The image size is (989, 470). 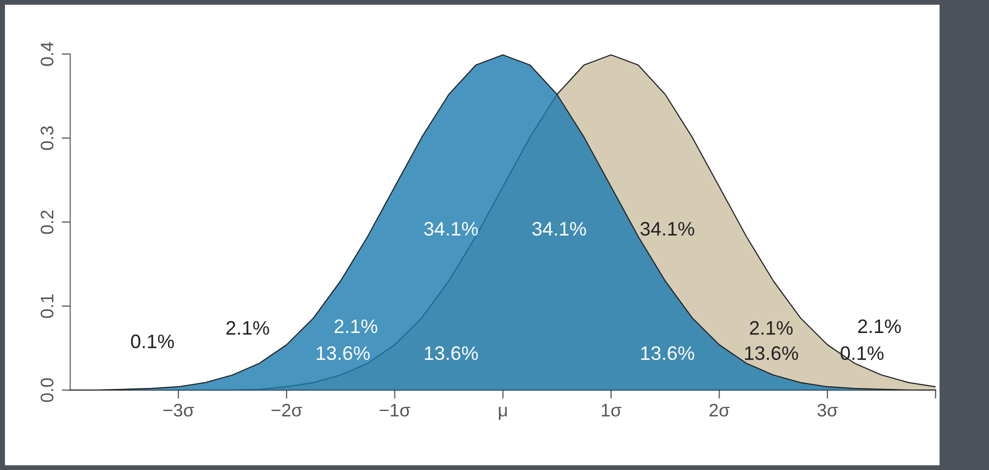 What do you see at coordinates (612, 410) in the screenshot?
I see `x-tick-label: 1σ` at bounding box center [612, 410].